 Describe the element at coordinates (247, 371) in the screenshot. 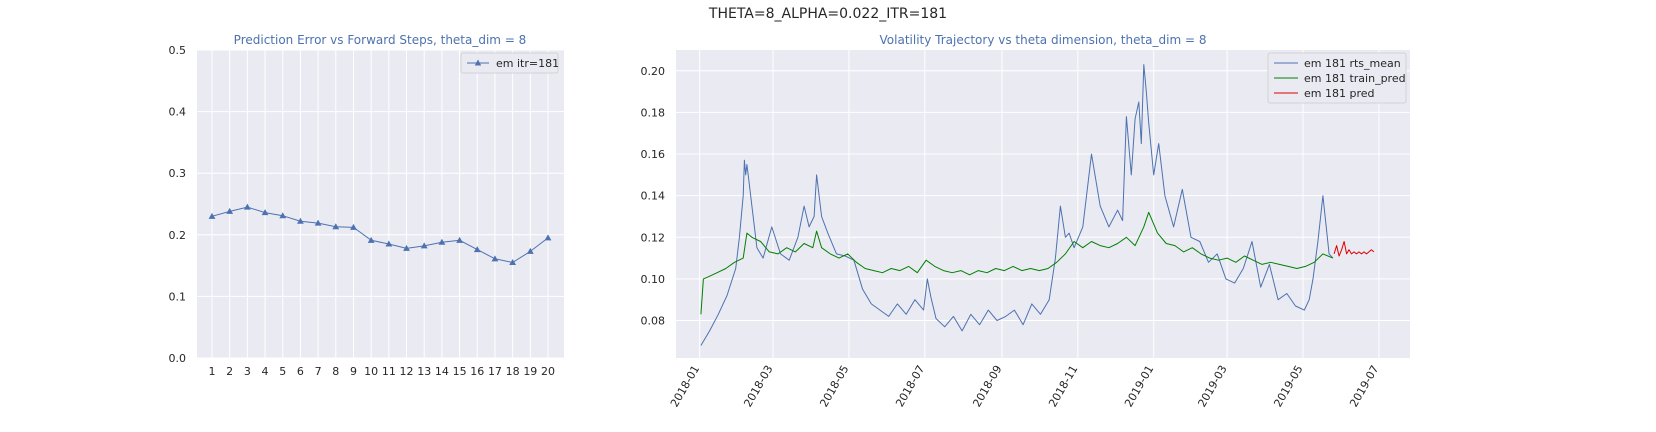

I see `x-tick-label: 3` at that location.